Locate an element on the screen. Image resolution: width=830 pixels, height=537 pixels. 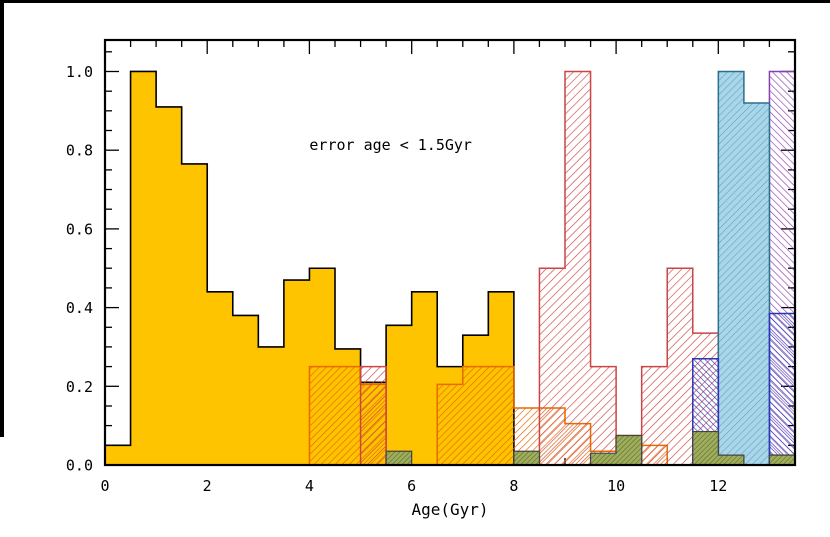
x-tick-label: 0 is located at coordinates (104, 486).